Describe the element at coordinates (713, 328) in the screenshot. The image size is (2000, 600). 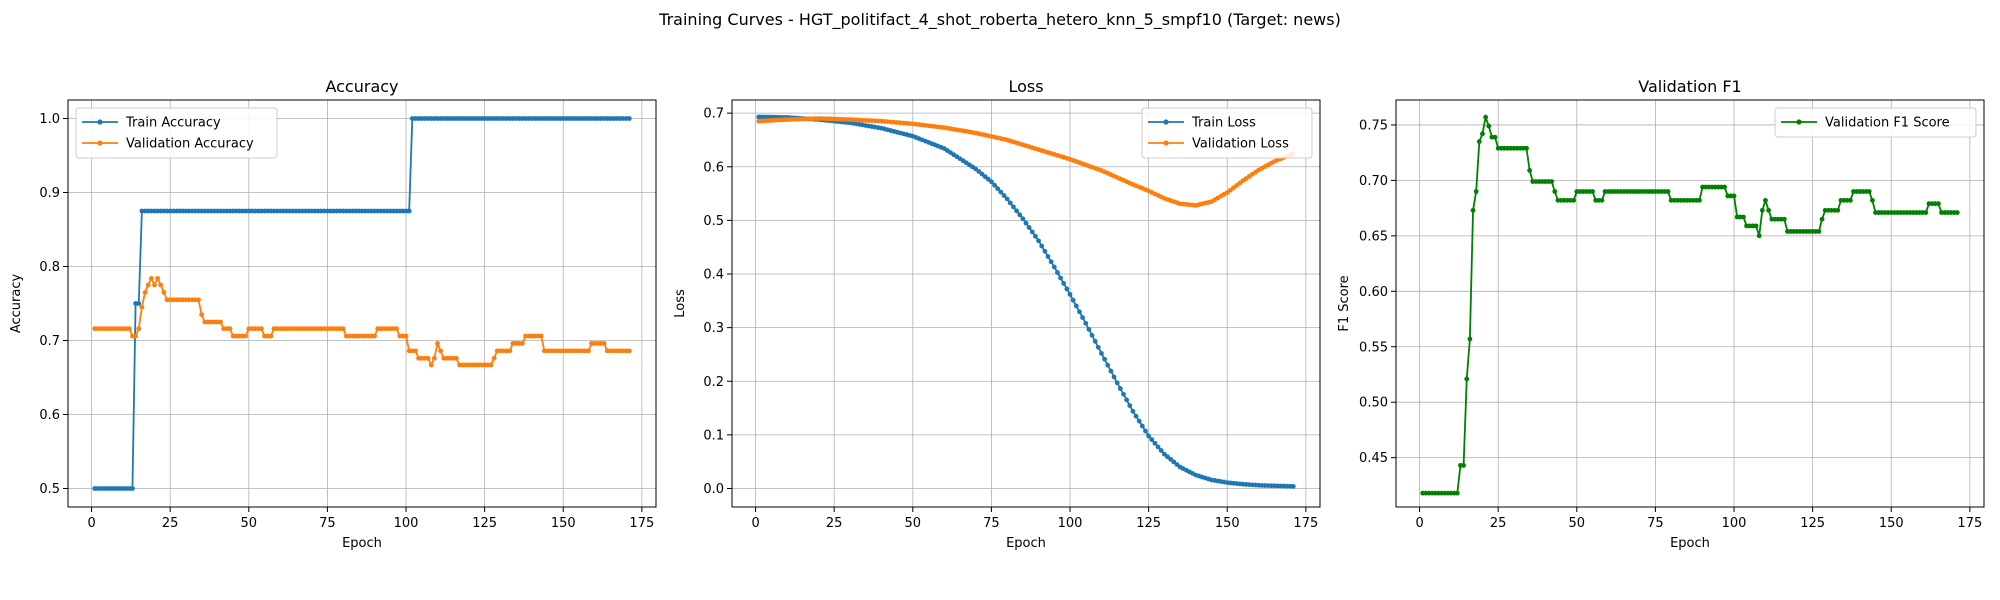
I see `y-tick-label: 0.3` at that location.